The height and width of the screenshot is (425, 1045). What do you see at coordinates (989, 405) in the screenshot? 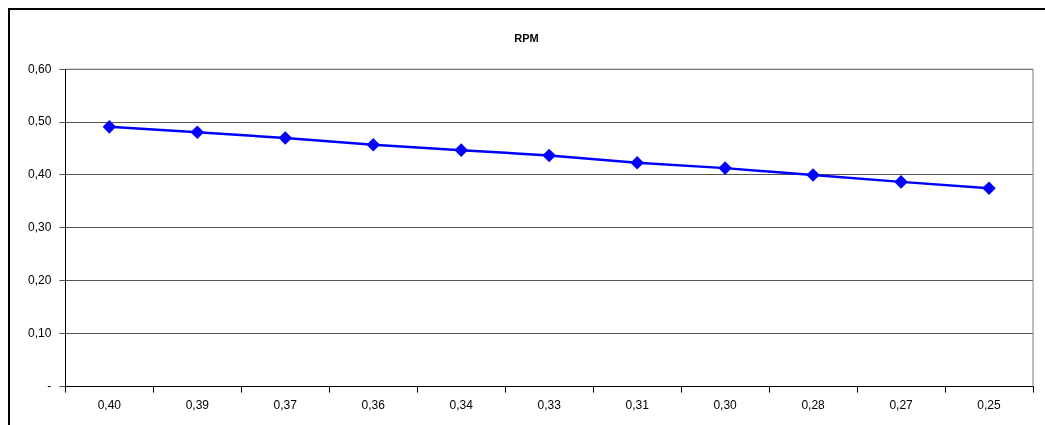
I see `x-tick-label: 0,25` at bounding box center [989, 405].